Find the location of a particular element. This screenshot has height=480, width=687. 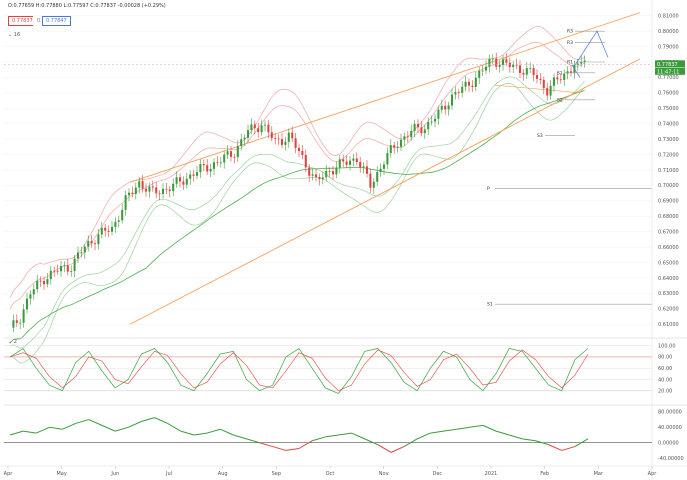

indicator-label: ⌄ 16 is located at coordinates (14, 35).